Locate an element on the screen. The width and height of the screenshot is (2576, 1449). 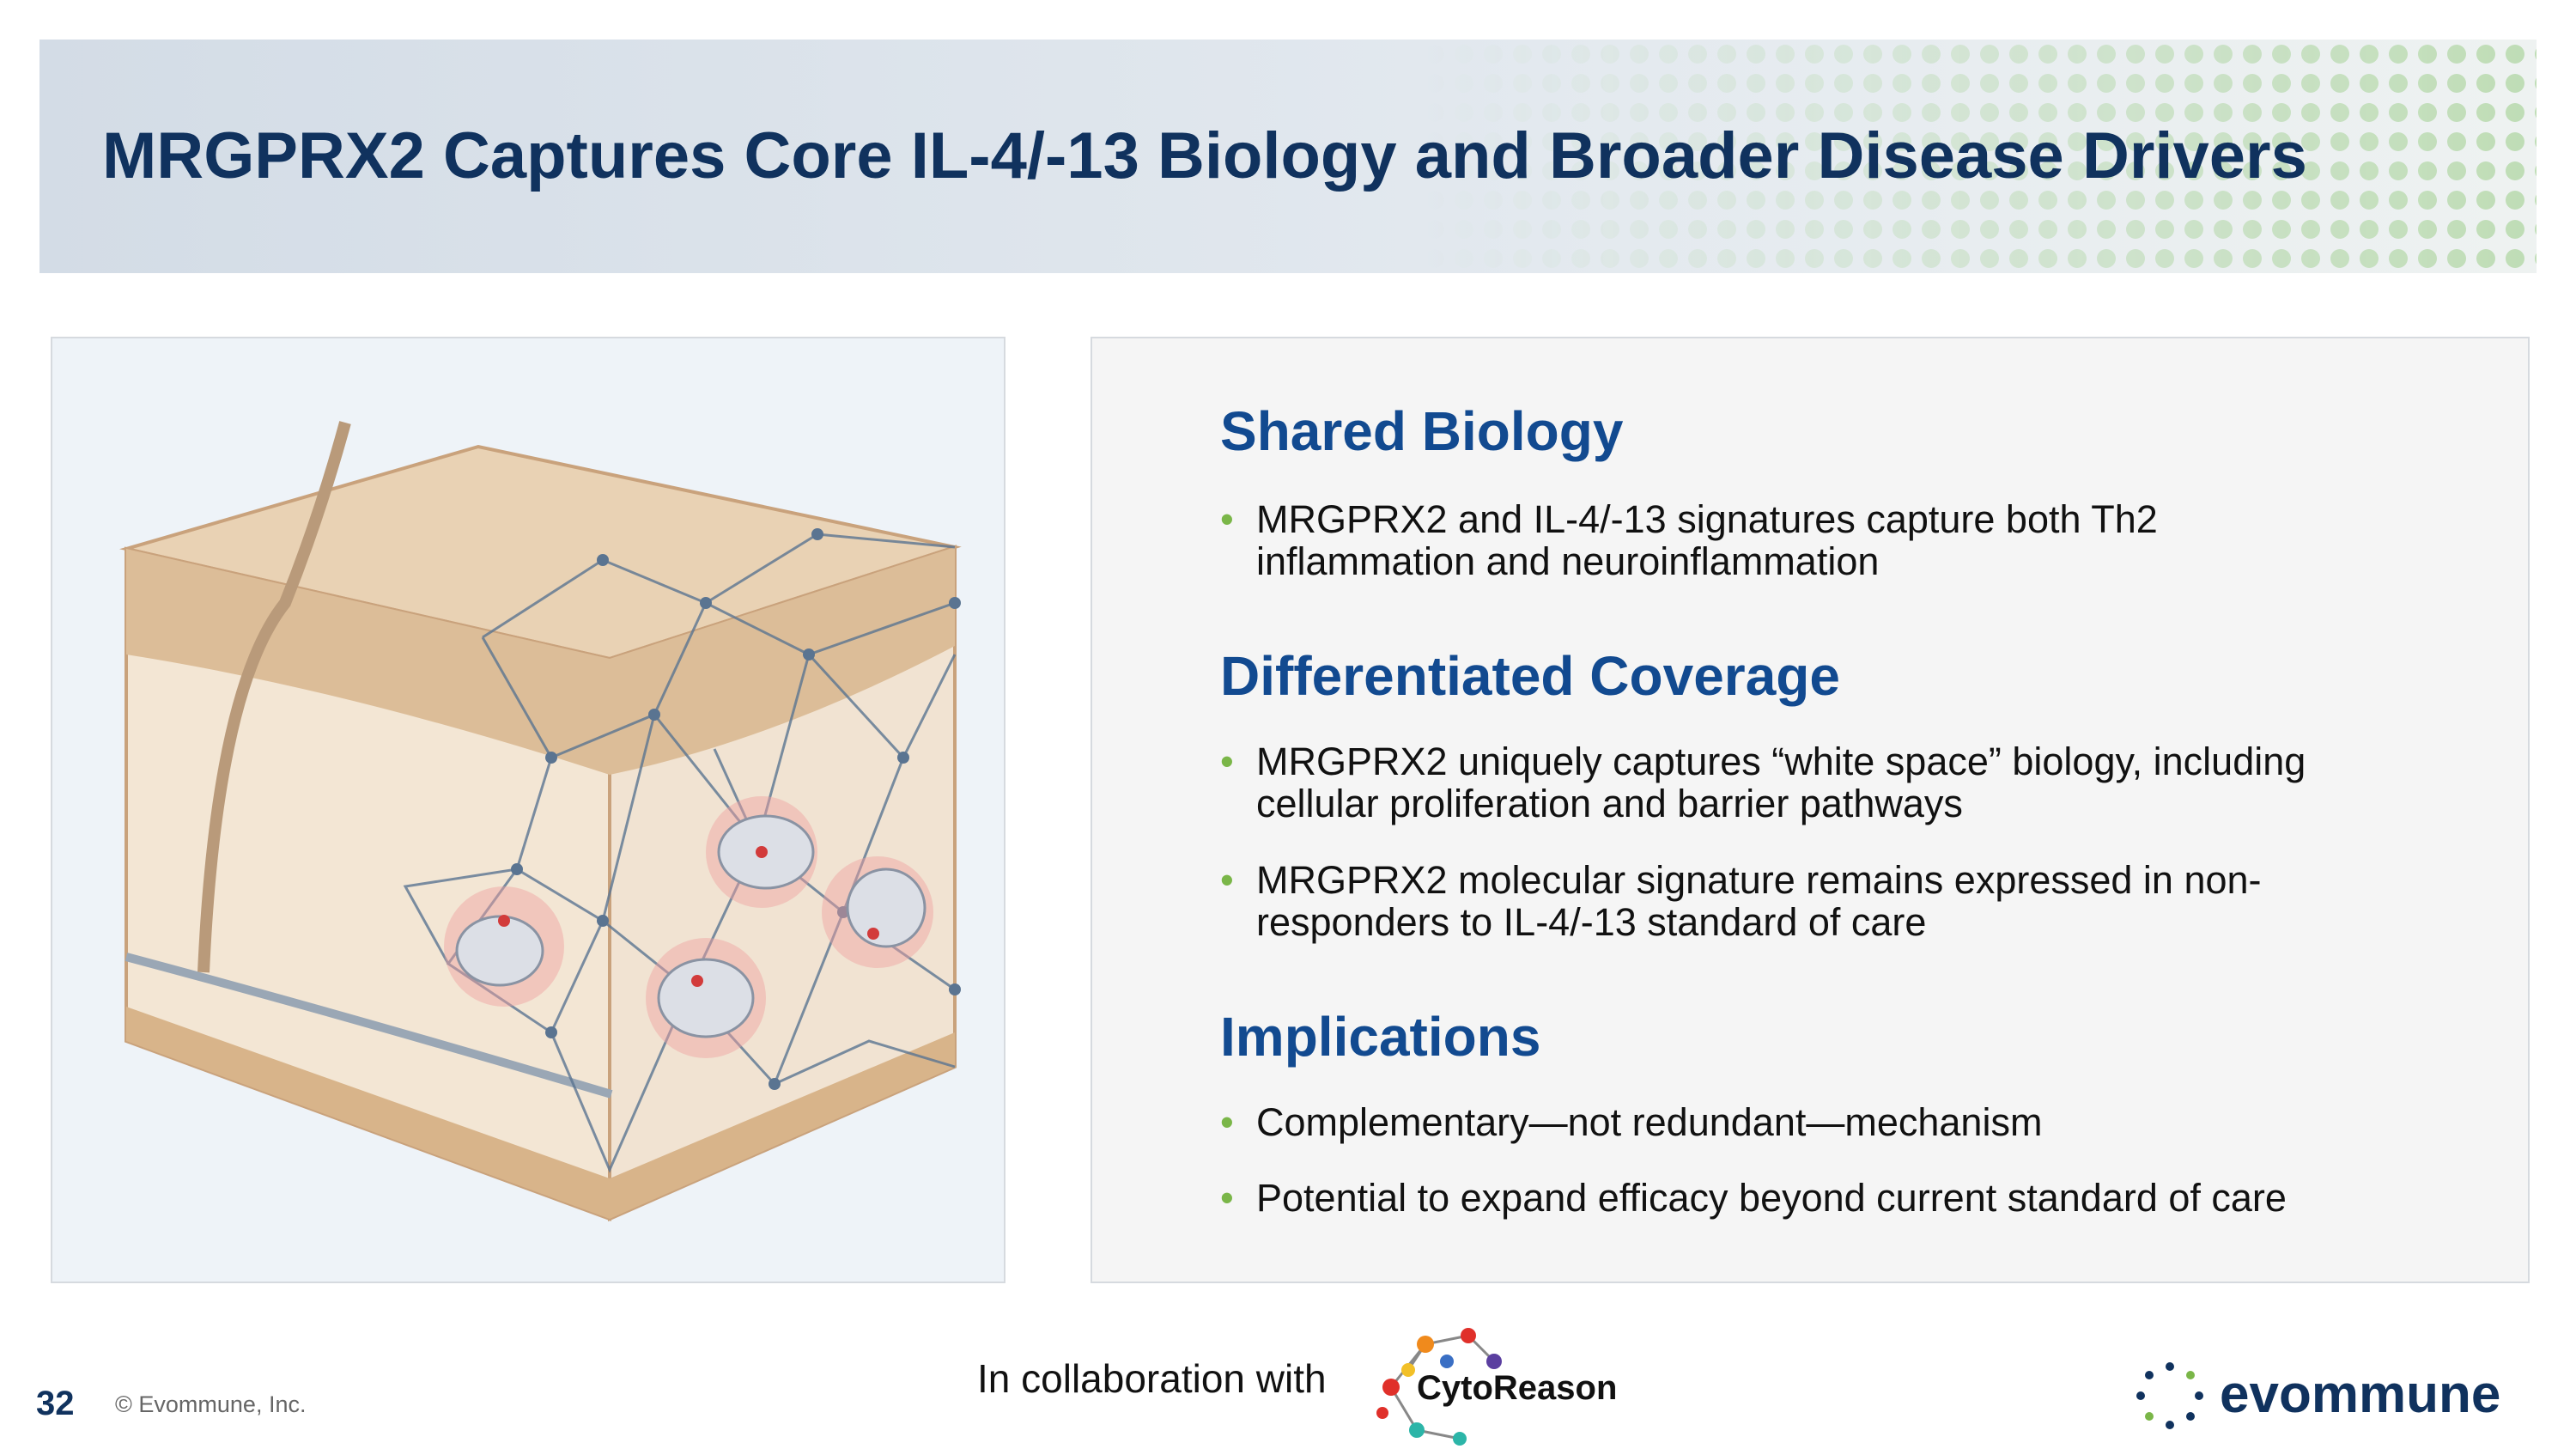
company-logo-mark is located at coordinates (2170, 1395).